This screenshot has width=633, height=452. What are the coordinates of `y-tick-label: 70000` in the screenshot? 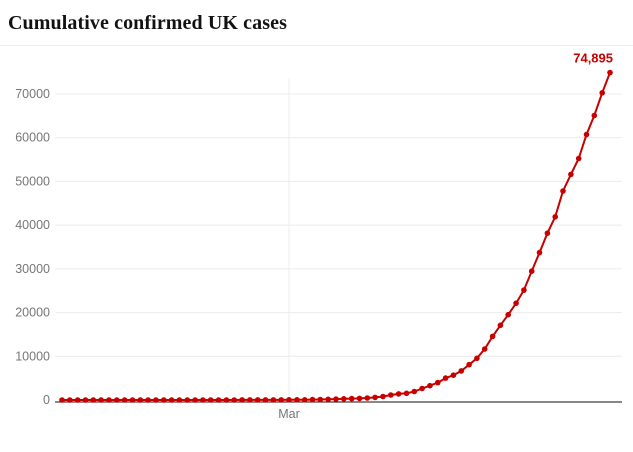 It's located at (32, 94).